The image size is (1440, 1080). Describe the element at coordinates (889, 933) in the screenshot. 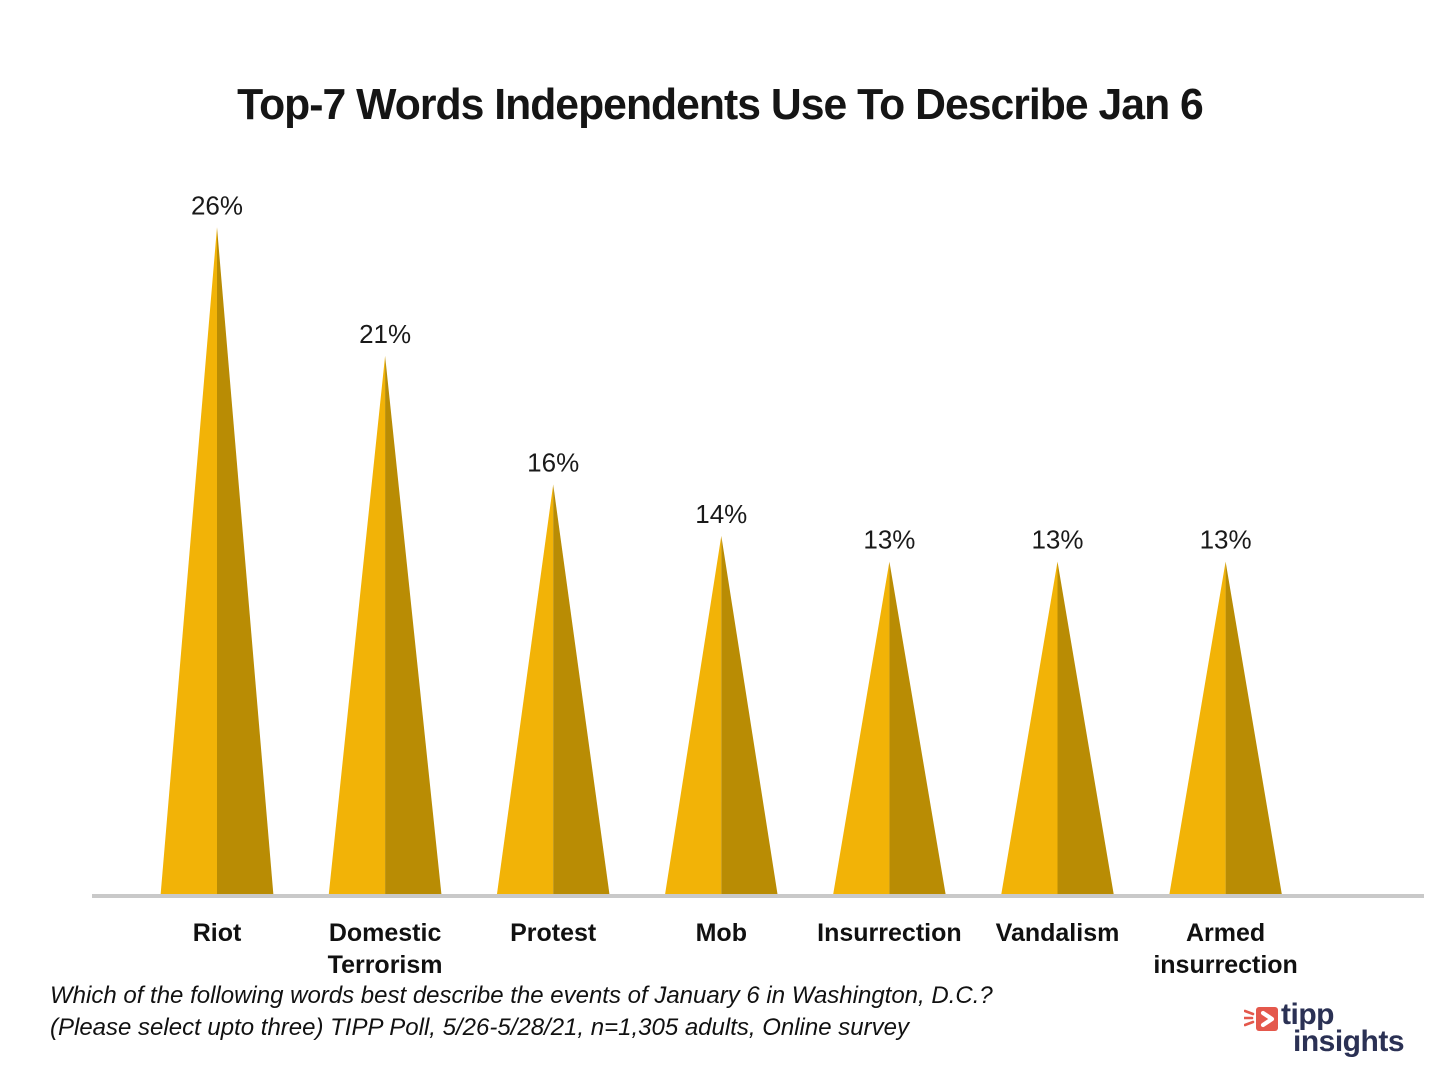

I see `category-label: Insurrection` at that location.